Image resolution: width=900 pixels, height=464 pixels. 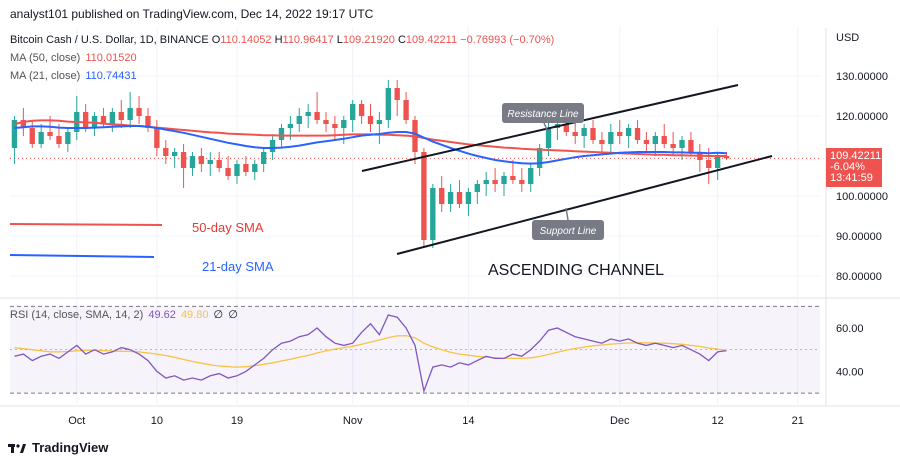 I want to click on sma21-annotation: 21-day SMA, so click(x=238, y=266).